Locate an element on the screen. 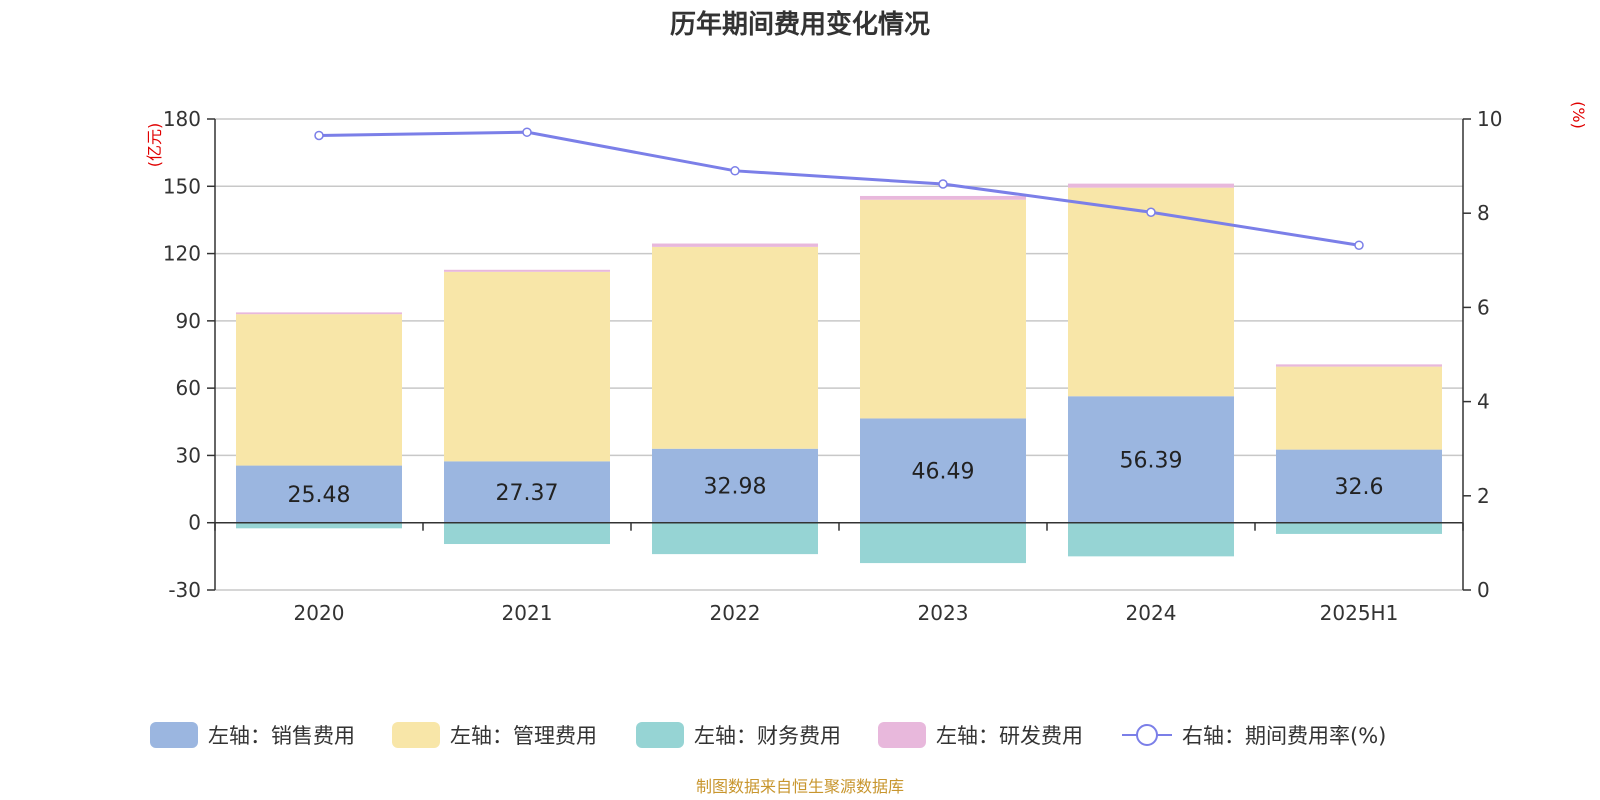  bar-value-label: 32.6 is located at coordinates (1359, 487).